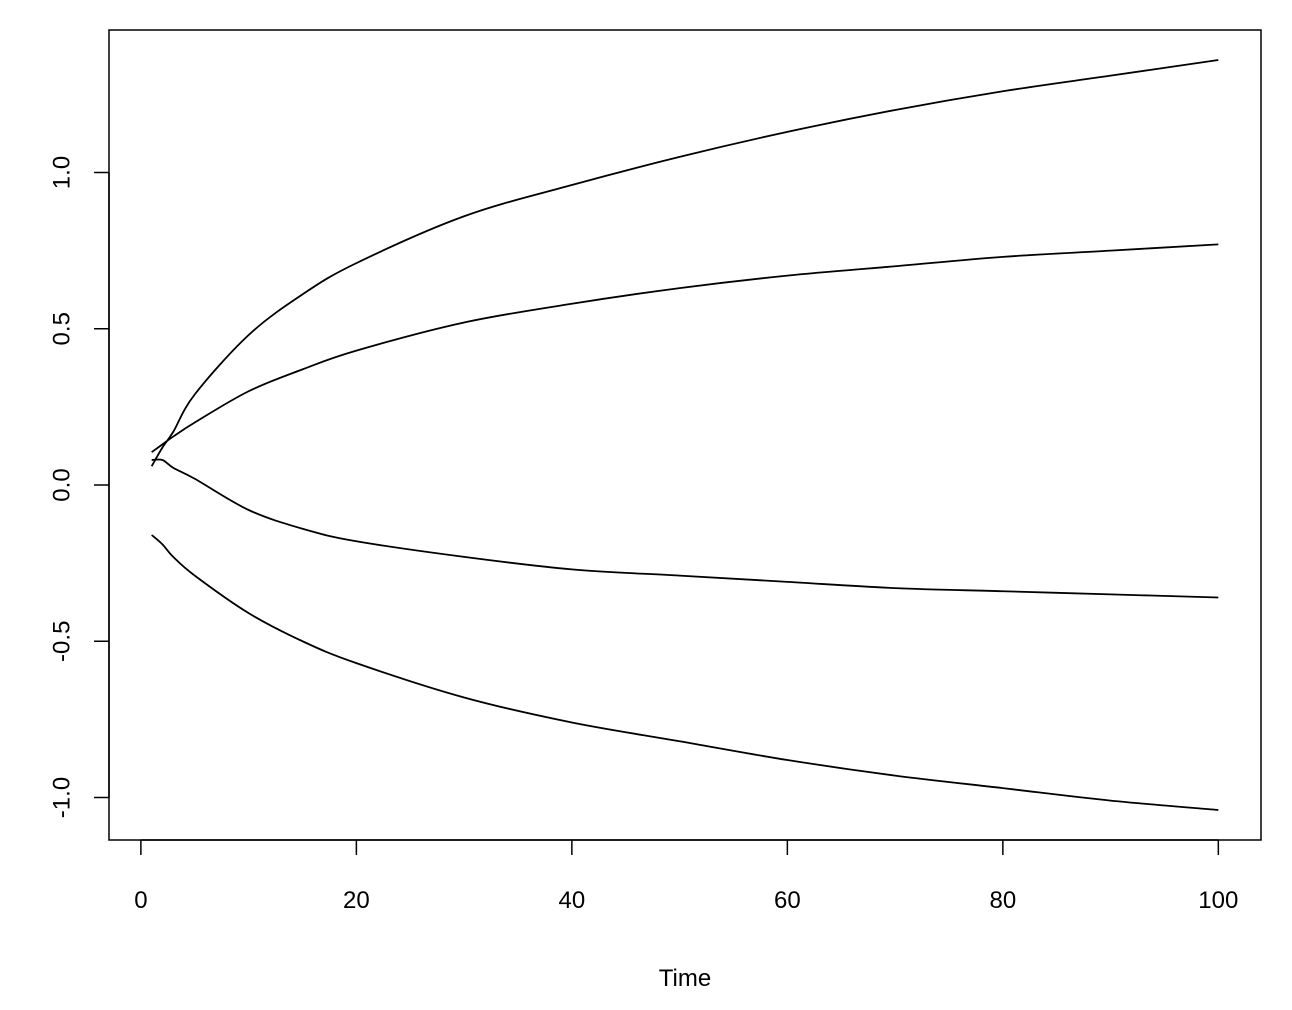  What do you see at coordinates (686, 876) in the screenshot?
I see `x-axis: 0 20 40 60 80 100` at bounding box center [686, 876].